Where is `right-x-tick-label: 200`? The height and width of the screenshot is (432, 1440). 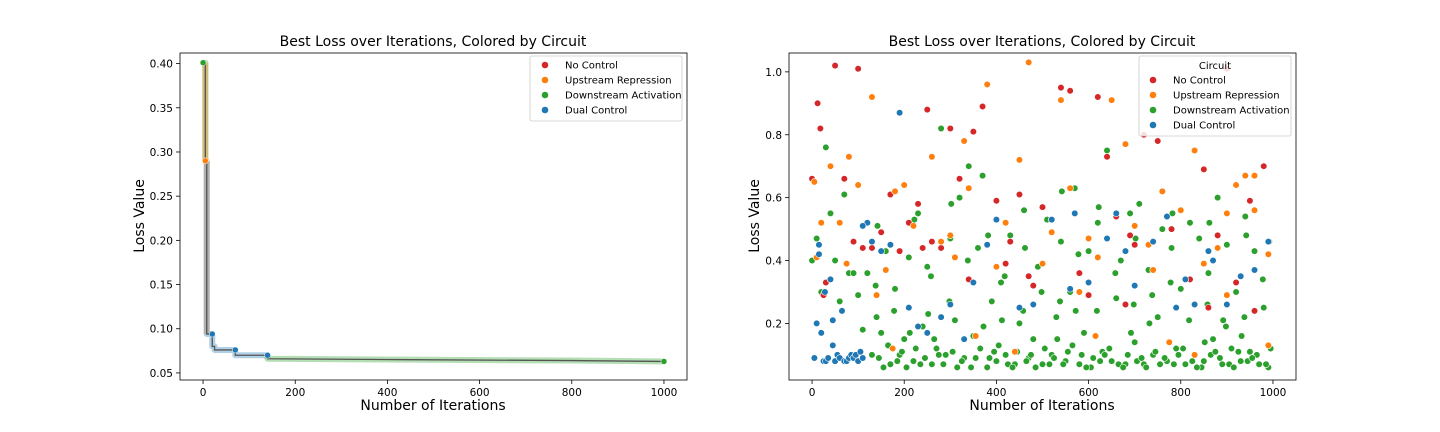
right-x-tick-label: 200 is located at coordinates (904, 393).